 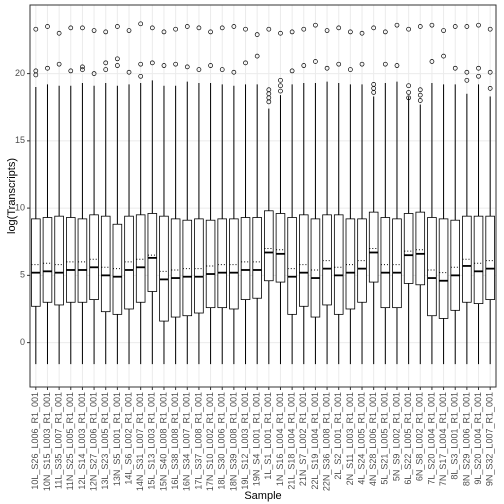 What do you see at coordinates (257, 439) in the screenshot?
I see `x-tick-label: 19N_S4_L001_R1_001` at bounding box center [257, 439].